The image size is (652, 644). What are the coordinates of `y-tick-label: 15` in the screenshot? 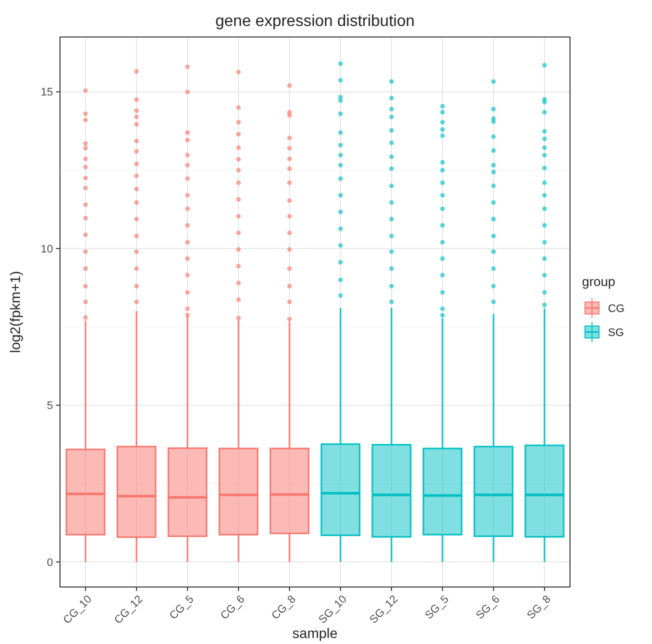 It's located at (46, 92).